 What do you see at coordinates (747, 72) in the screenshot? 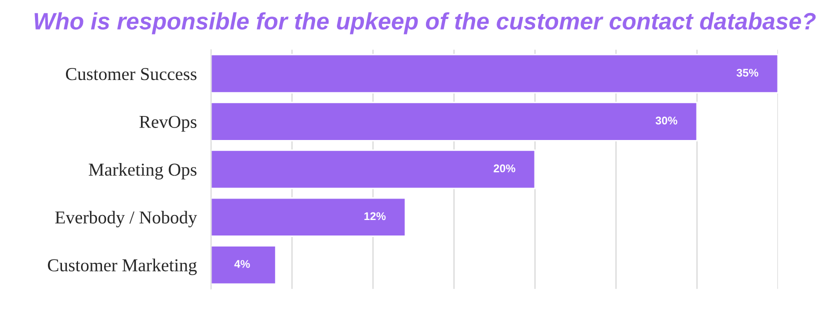
I see `data-label: 35%` at bounding box center [747, 72].